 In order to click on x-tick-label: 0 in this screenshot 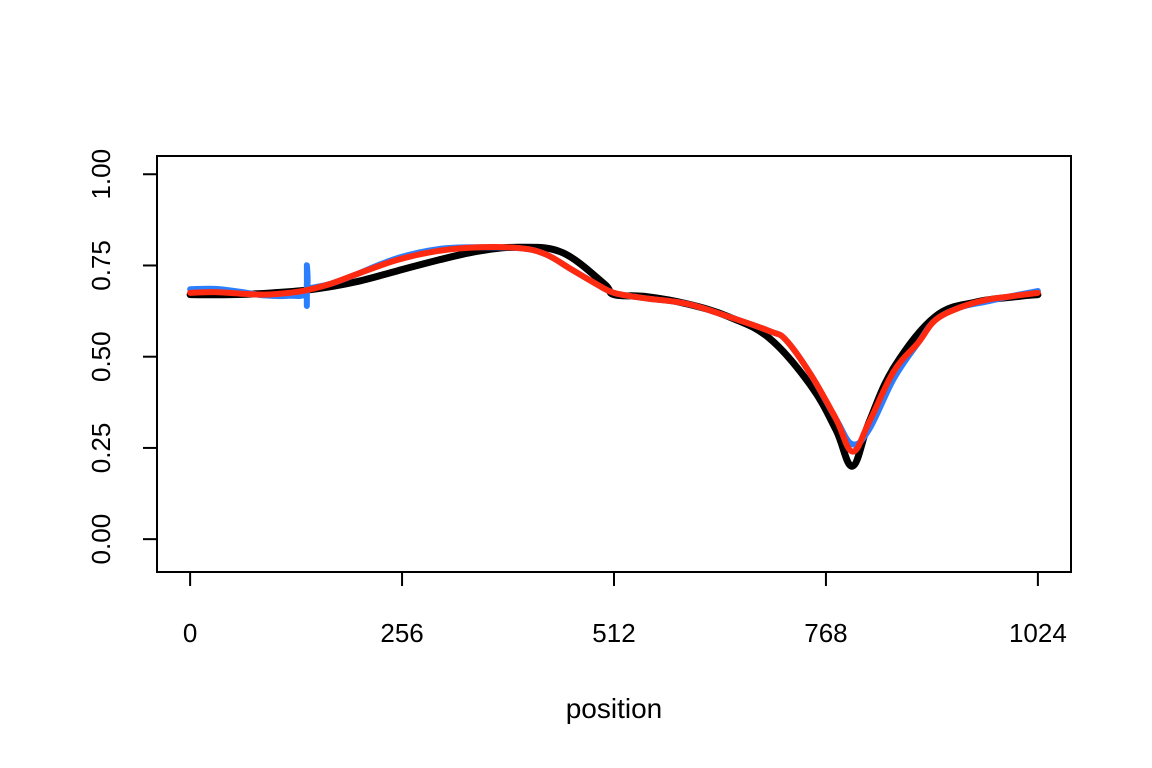, I will do `click(190, 633)`.